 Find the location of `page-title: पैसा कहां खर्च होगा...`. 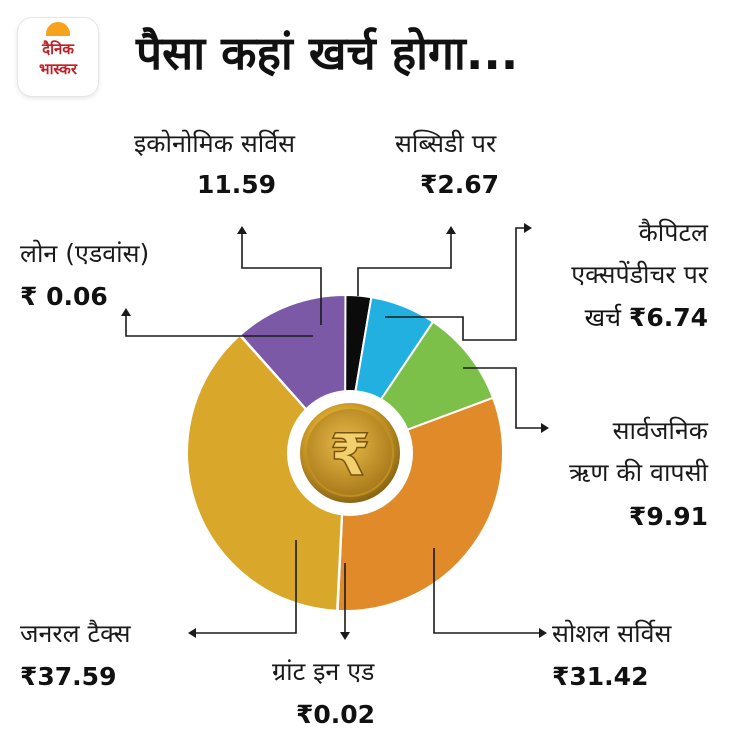

page-title: पैसा कहां खर्च होगा... is located at coordinates (327, 53).